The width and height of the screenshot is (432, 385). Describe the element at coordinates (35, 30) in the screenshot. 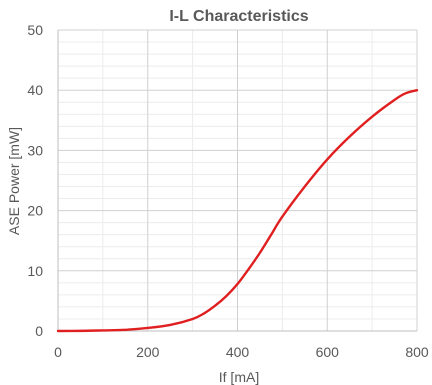

I see `y-tick-label: 50` at that location.